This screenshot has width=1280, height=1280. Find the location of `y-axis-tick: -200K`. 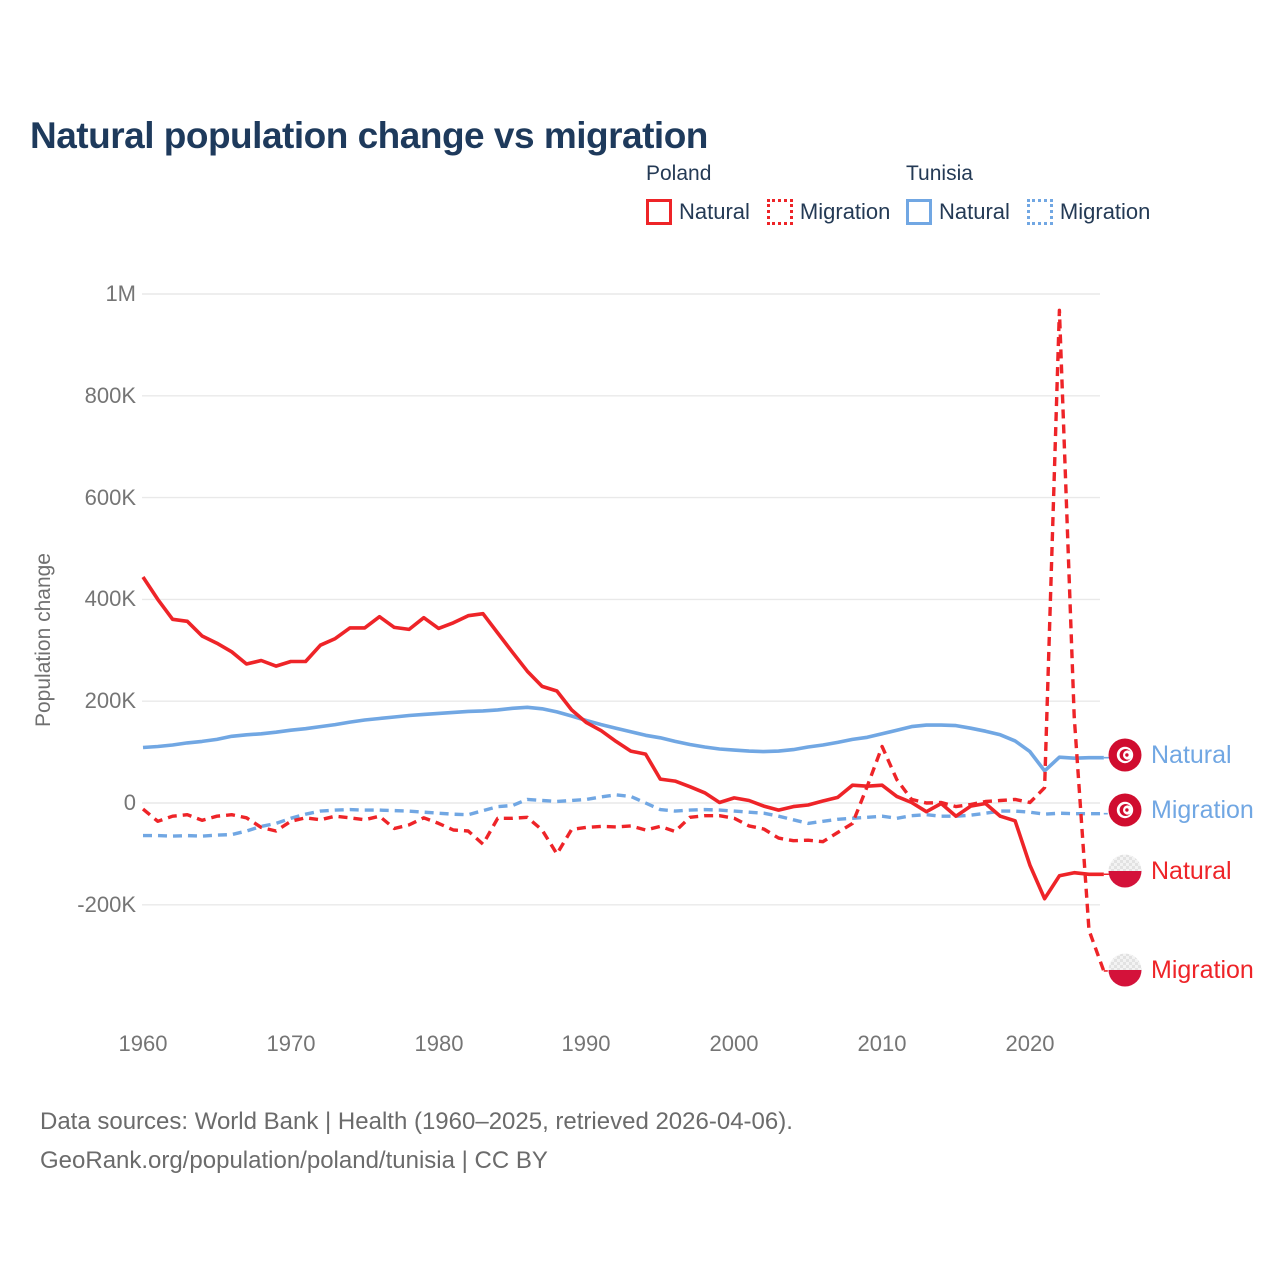

y-axis-tick: -200K is located at coordinates (106, 904).